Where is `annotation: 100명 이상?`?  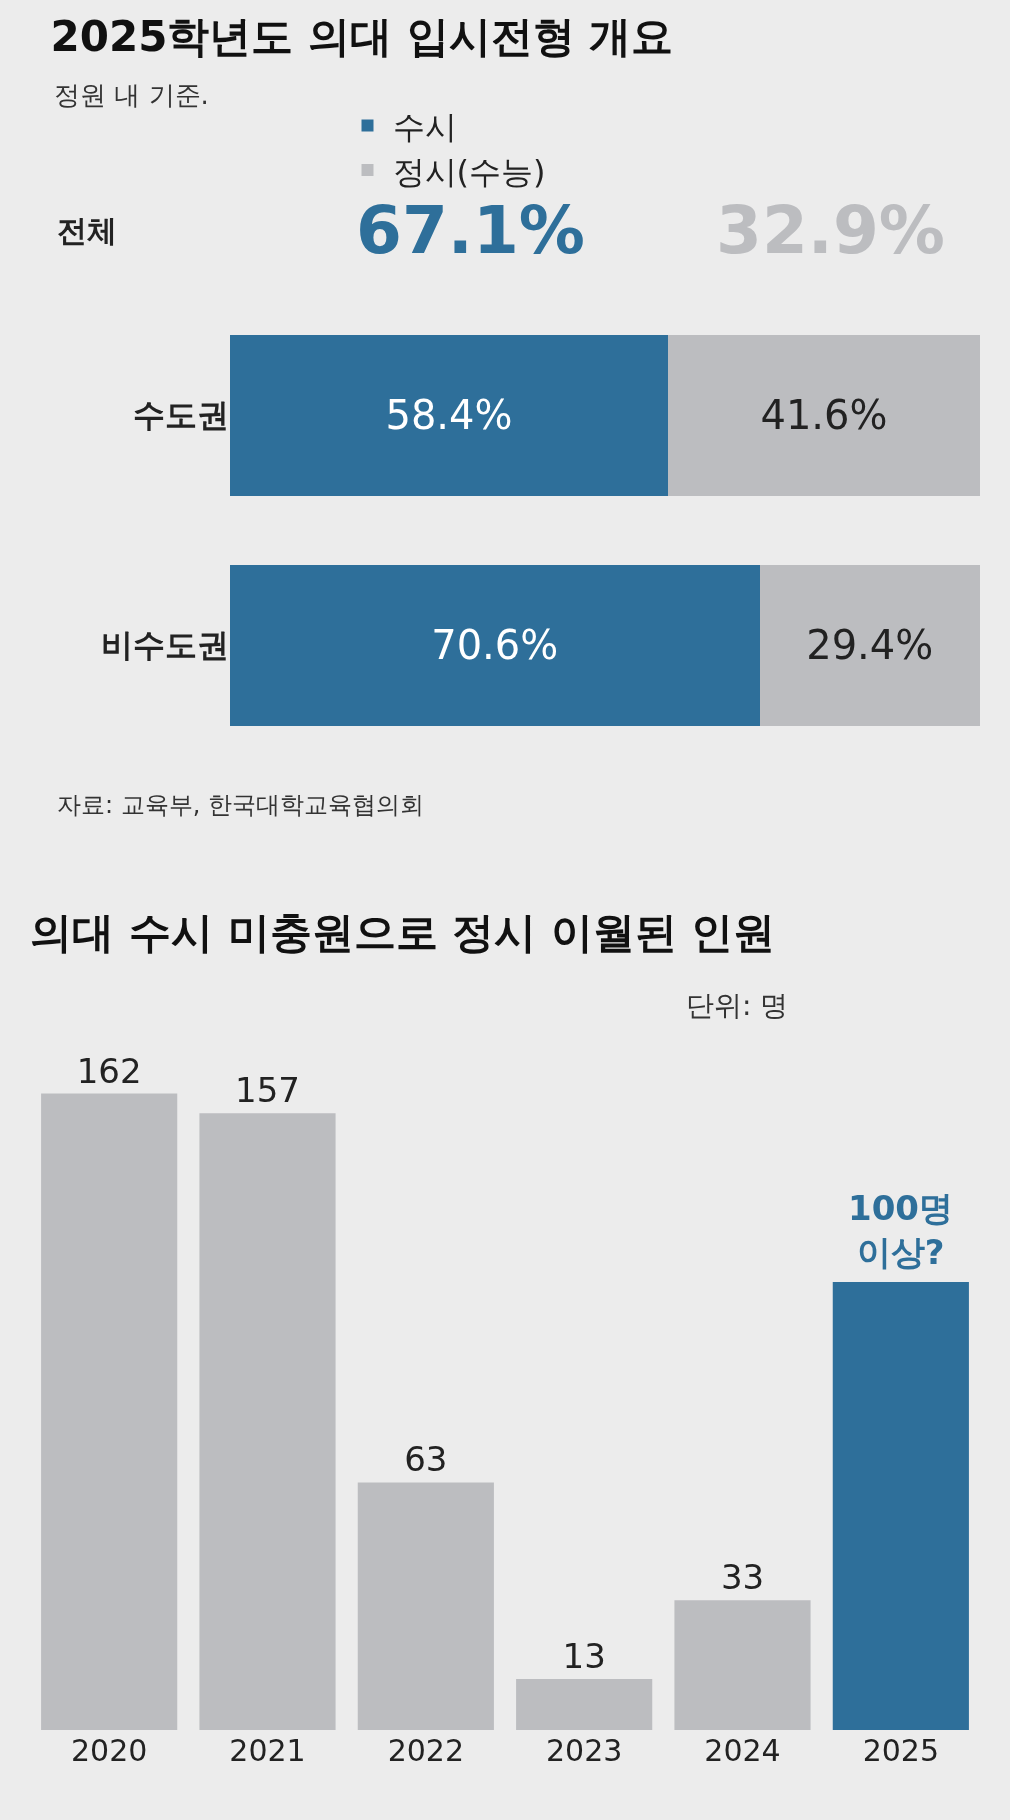 annotation: 100명 이상? is located at coordinates (900, 1230).